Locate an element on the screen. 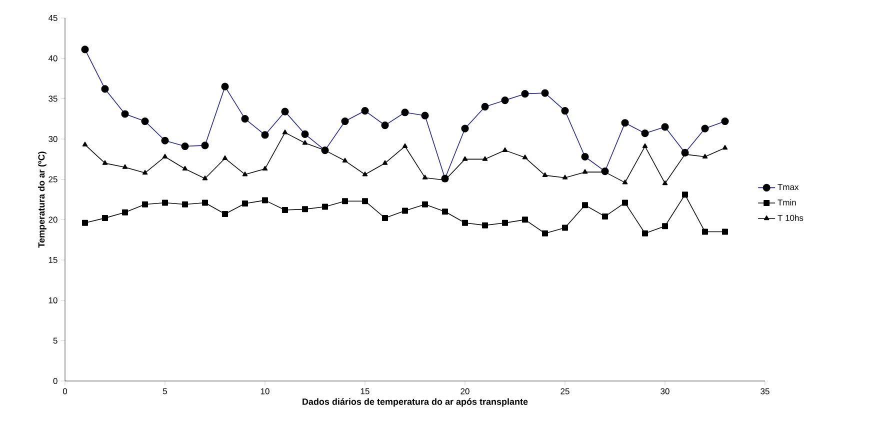 This screenshot has width=880, height=439. y-tick-label: 0 is located at coordinates (55, 381).